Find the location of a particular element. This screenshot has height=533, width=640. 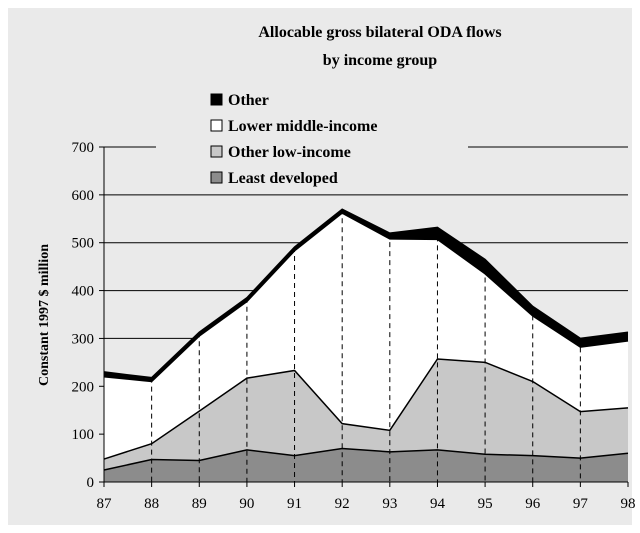

area-least-developed is located at coordinates (366, 465).